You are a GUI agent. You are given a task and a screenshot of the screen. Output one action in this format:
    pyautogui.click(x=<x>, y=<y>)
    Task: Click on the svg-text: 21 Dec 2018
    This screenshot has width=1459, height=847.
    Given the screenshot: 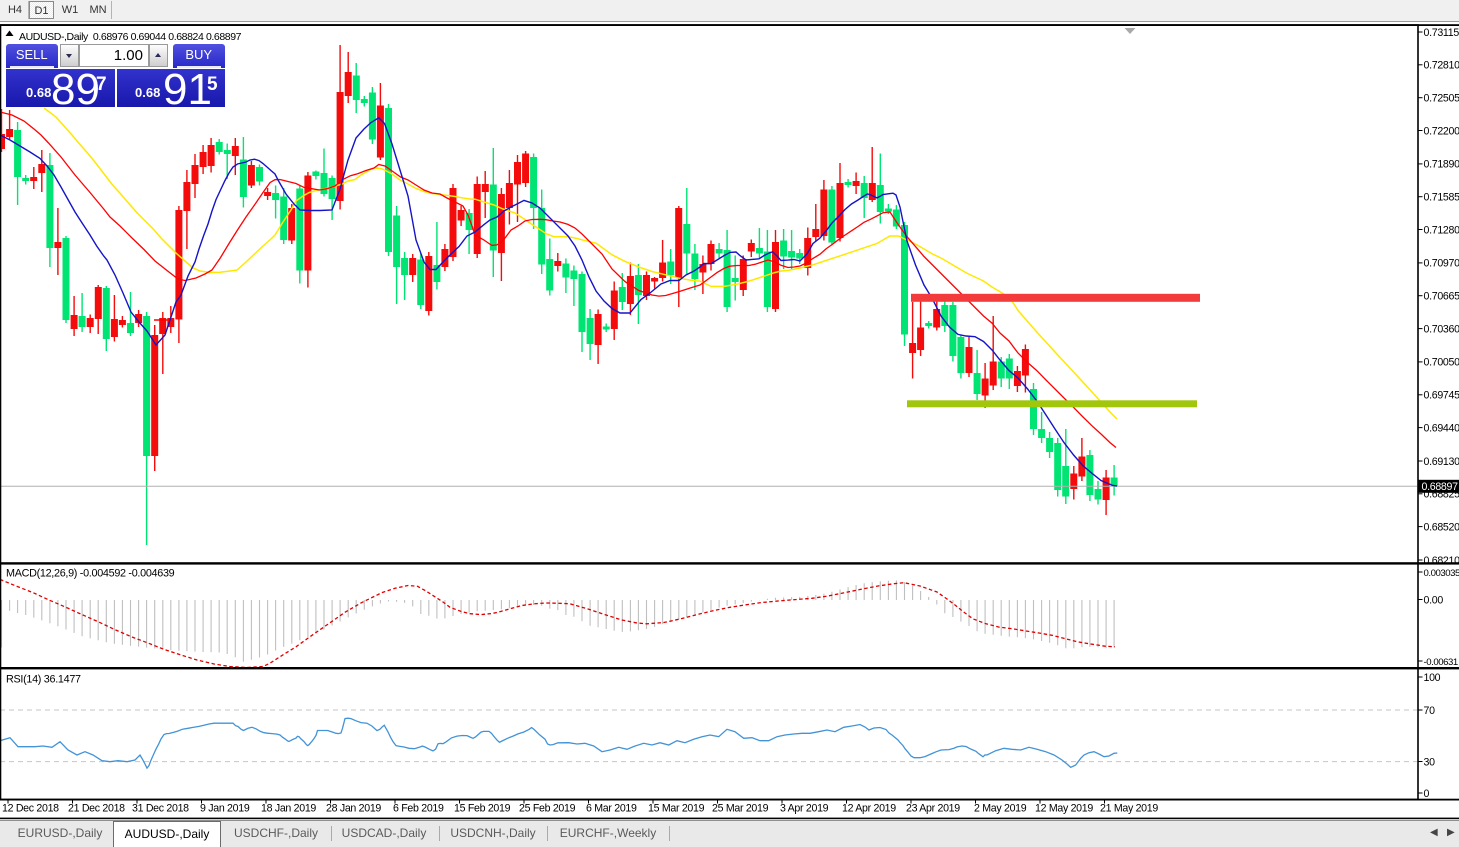 What is the action you would take?
    pyautogui.click(x=96, y=809)
    